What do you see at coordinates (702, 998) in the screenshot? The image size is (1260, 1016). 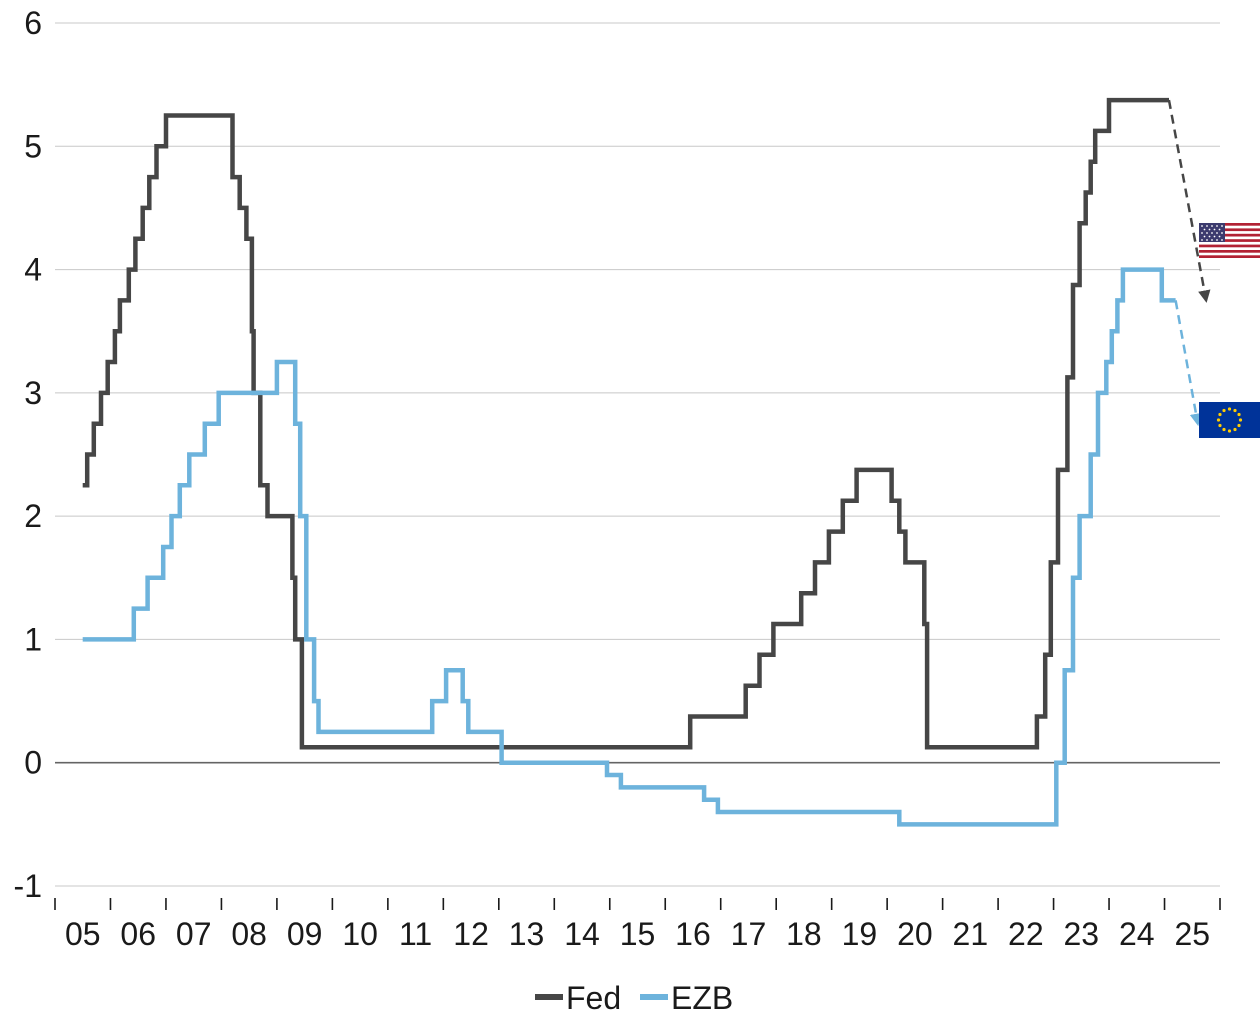 I see `legend-label-ezb: EZB` at bounding box center [702, 998].